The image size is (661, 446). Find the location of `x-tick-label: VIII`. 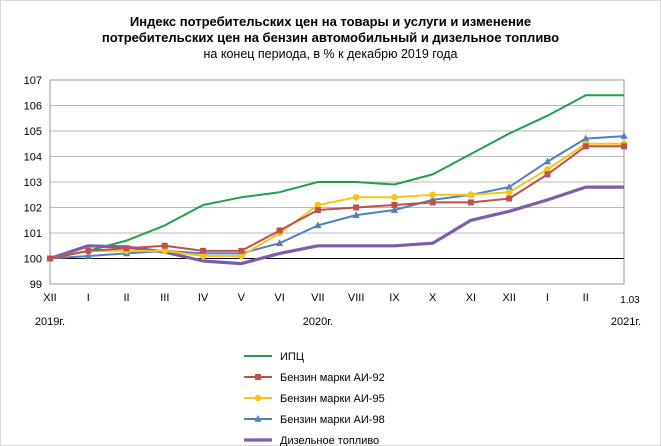

x-tick-label: VIII is located at coordinates (356, 298).